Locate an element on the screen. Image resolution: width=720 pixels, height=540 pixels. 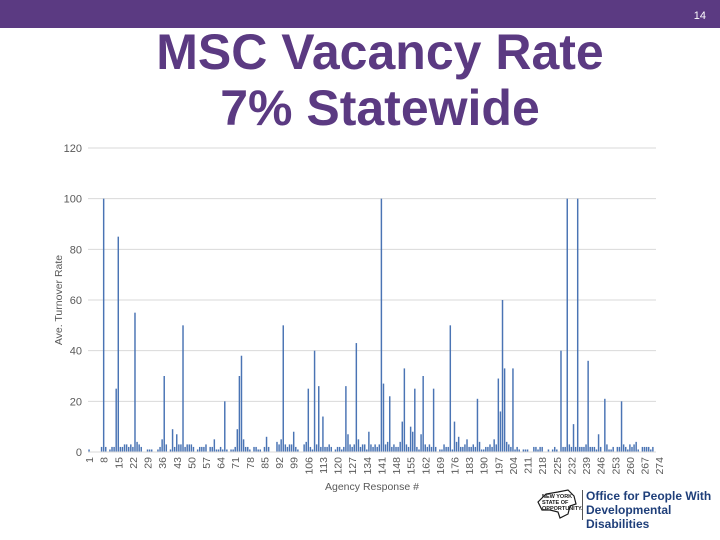
x-axis-title: Agency Response # is located at coordinates (372, 487).